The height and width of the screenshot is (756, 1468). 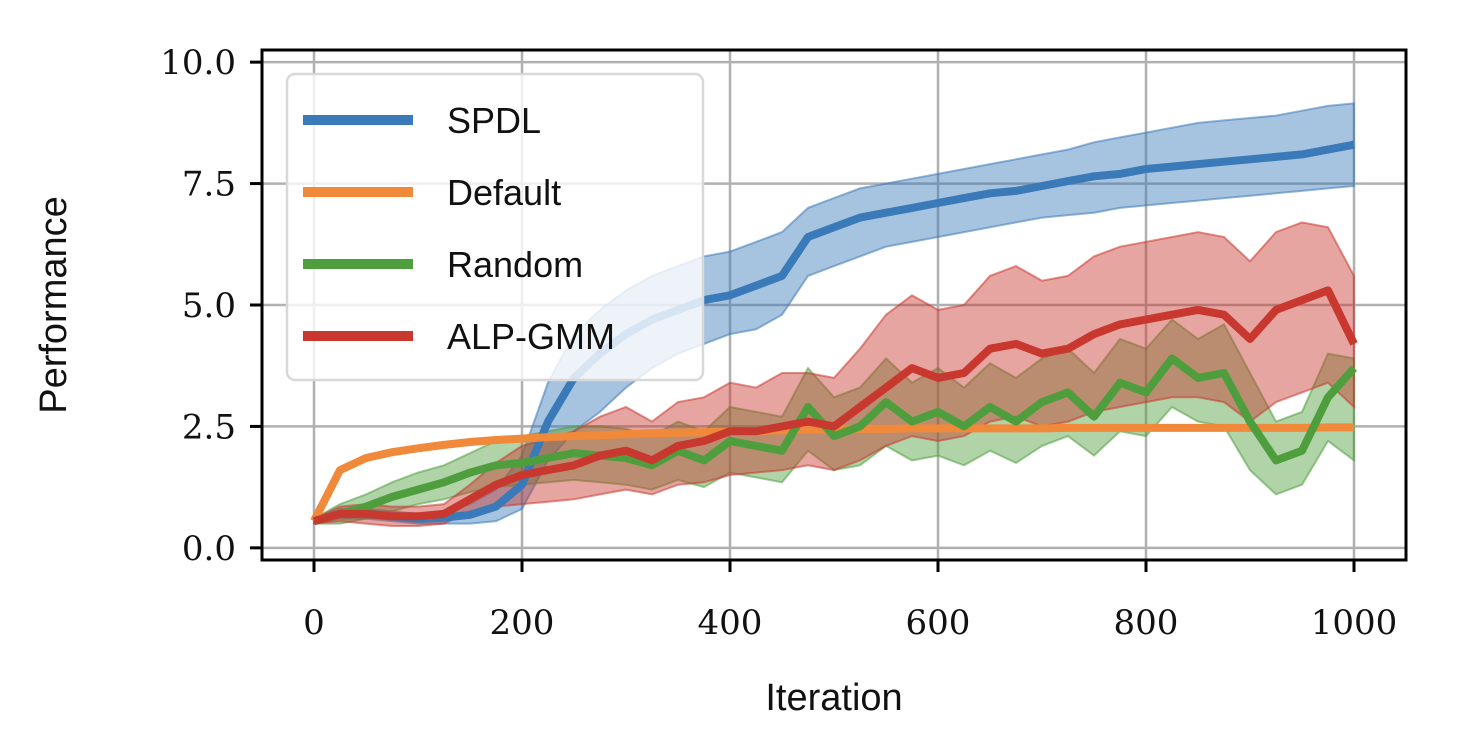 What do you see at coordinates (833, 698) in the screenshot?
I see `x-axis-label: Iteration` at bounding box center [833, 698].